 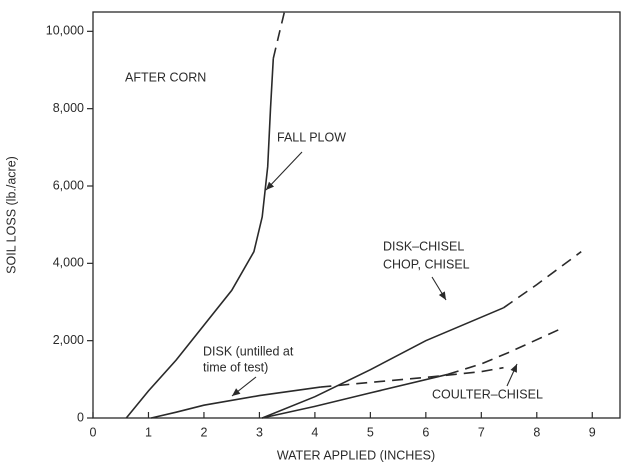 What do you see at coordinates (311, 137) in the screenshot?
I see `annotation: FALL PLOW` at bounding box center [311, 137].